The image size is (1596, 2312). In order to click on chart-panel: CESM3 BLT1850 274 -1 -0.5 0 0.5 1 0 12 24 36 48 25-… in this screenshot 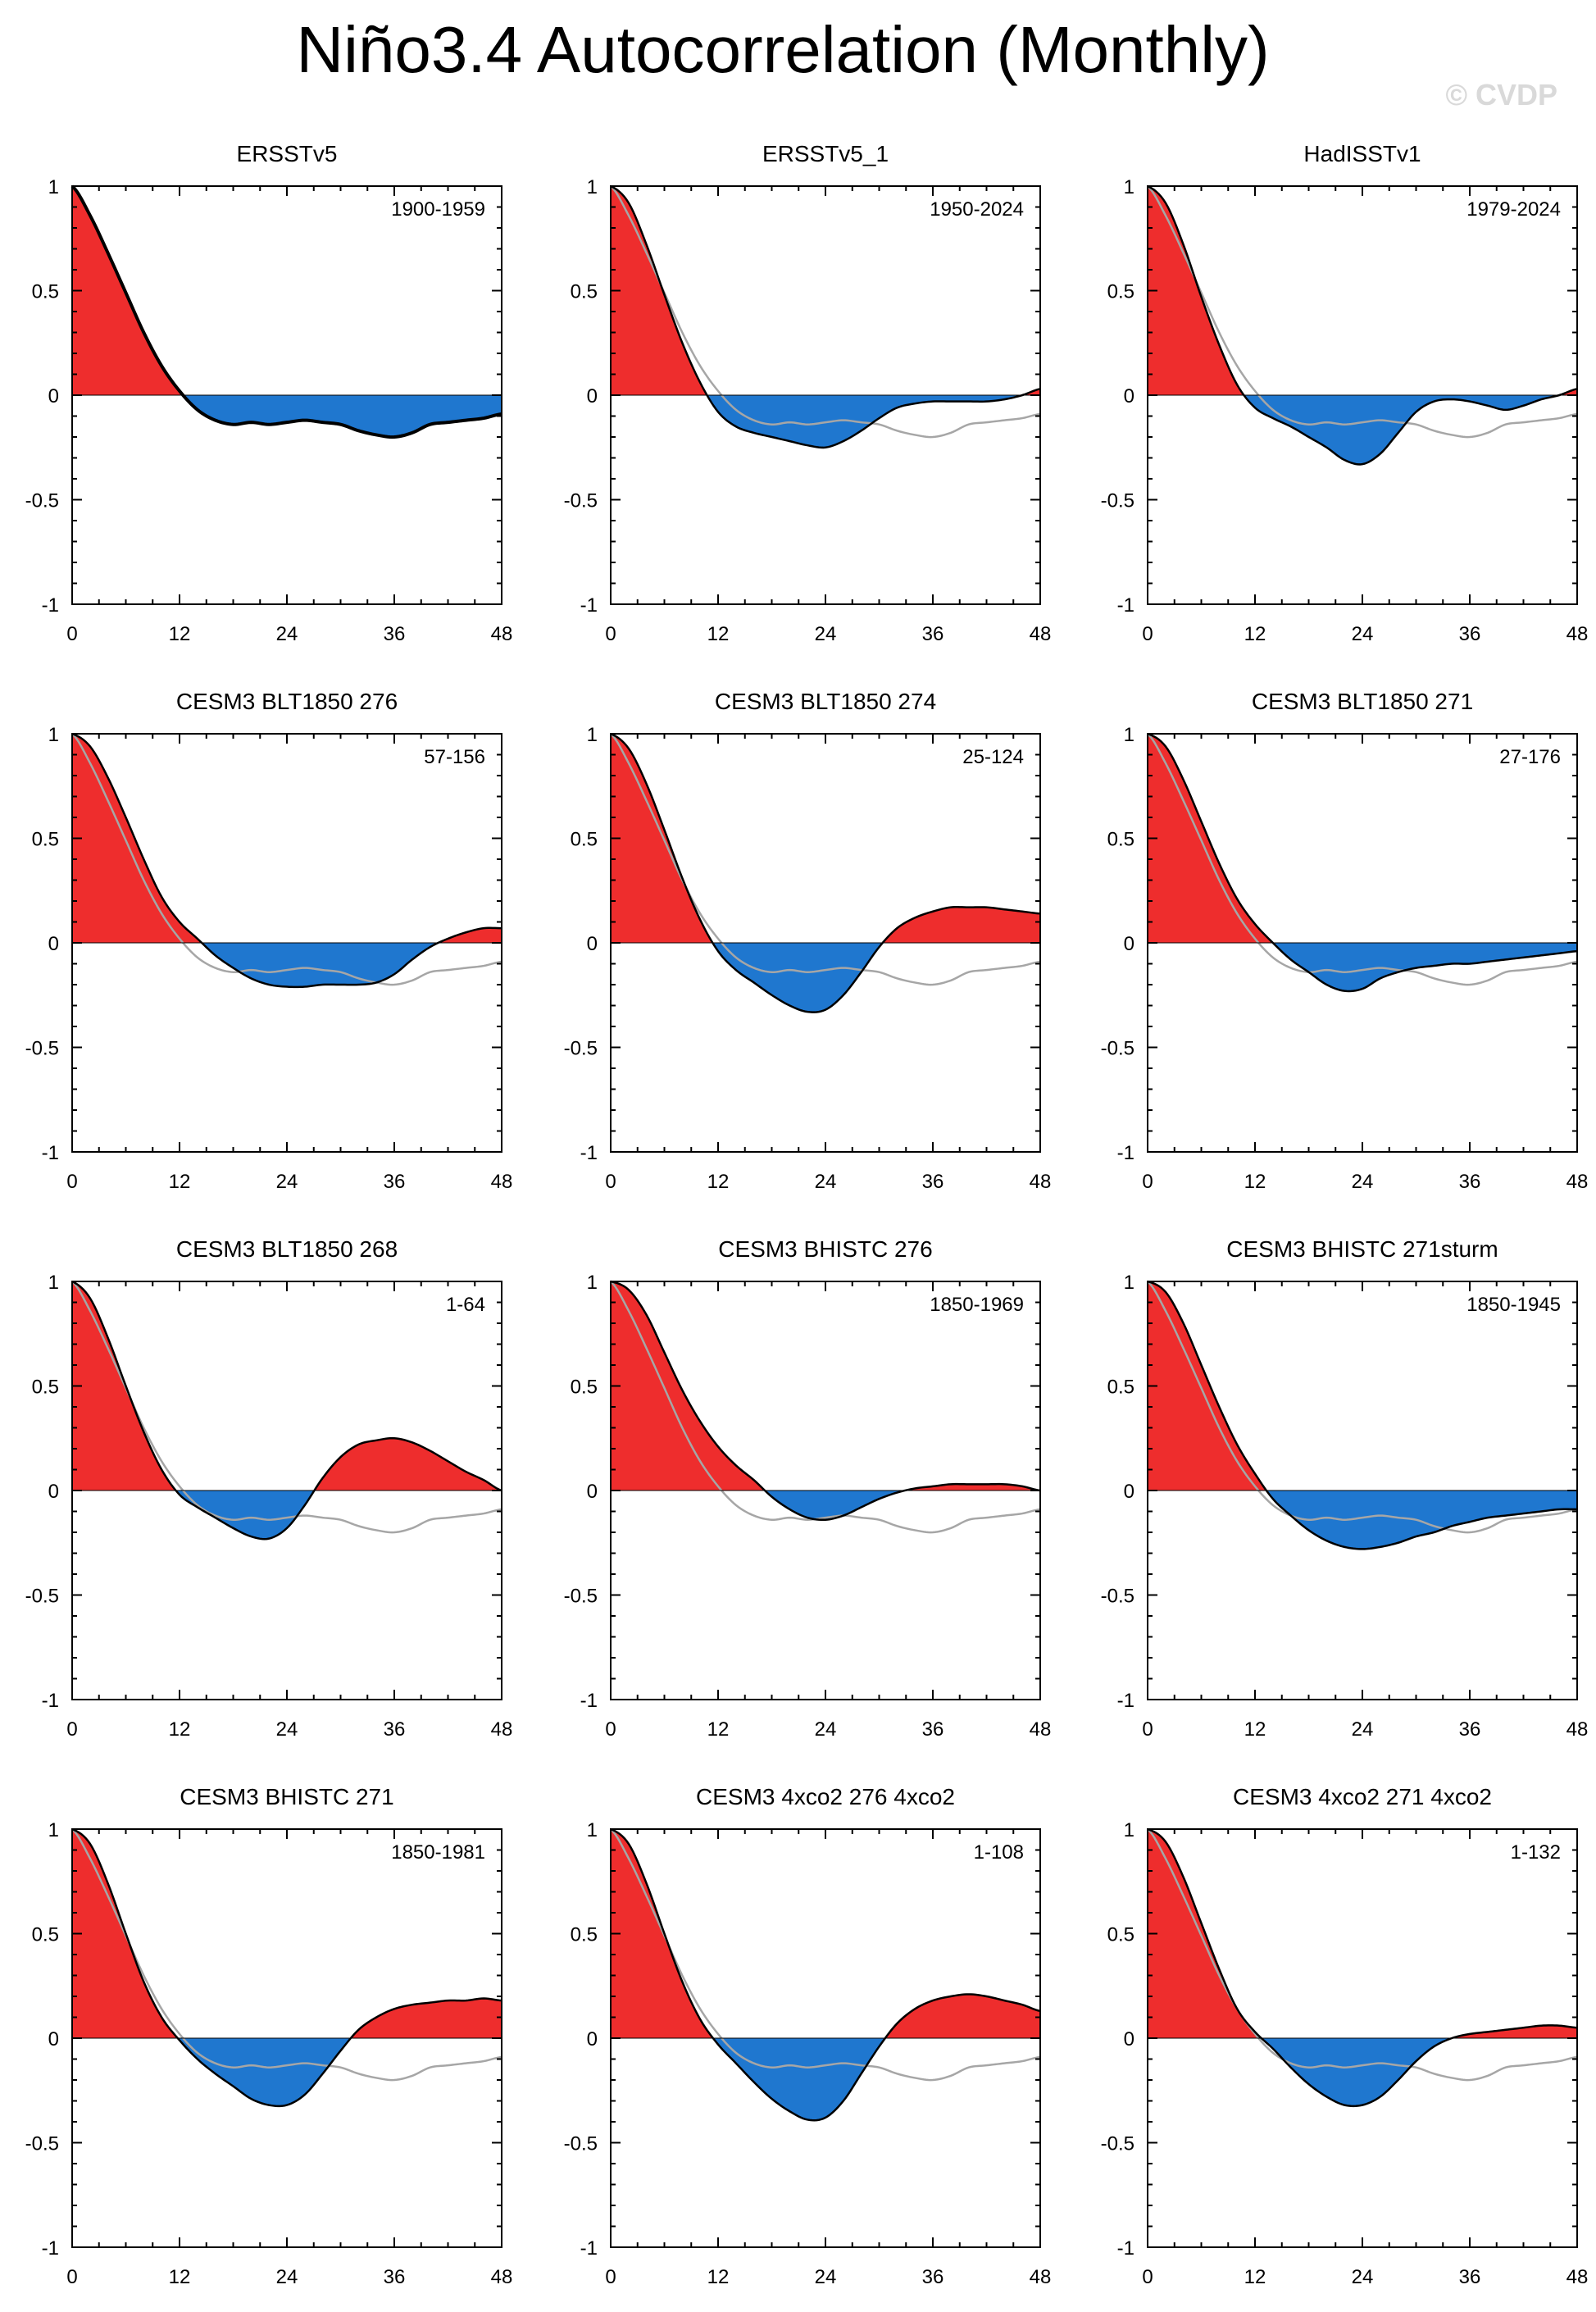, I will do `click(808, 941)`.